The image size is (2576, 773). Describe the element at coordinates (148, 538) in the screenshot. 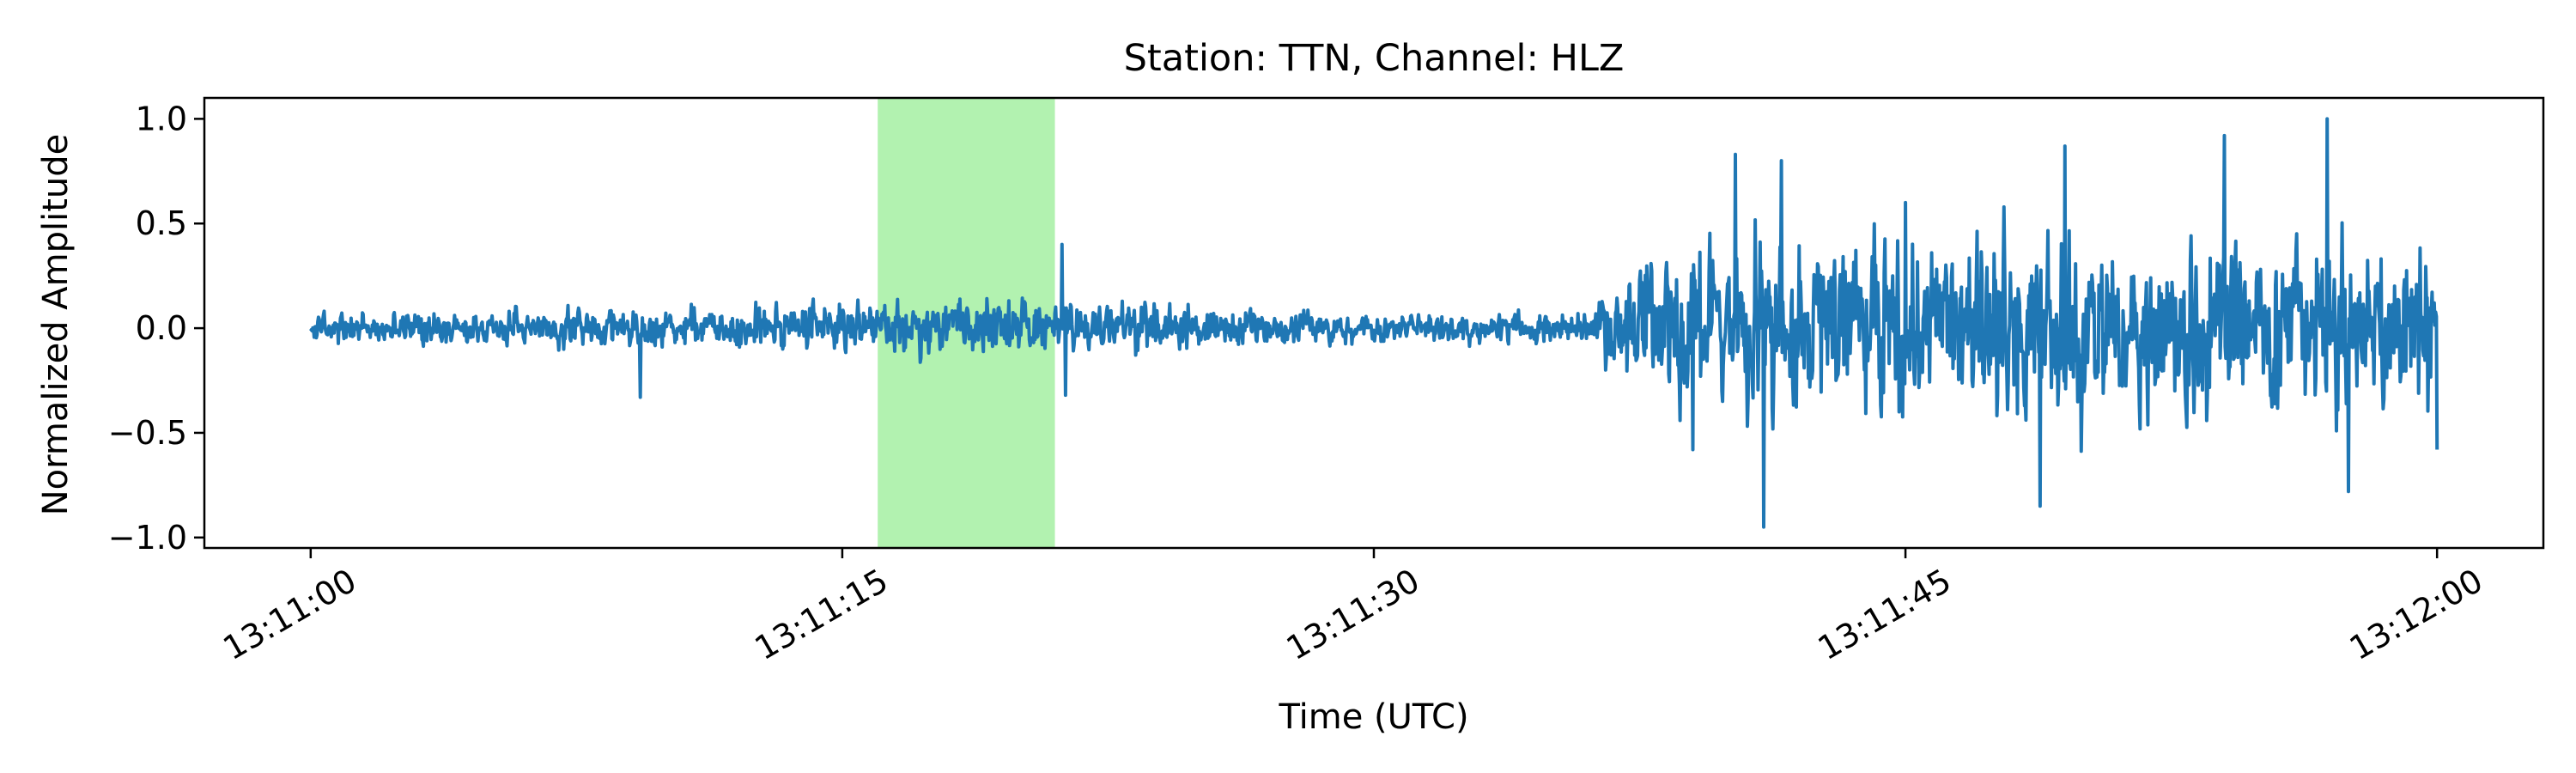

I see `y-tick-label: −1.0` at that location.